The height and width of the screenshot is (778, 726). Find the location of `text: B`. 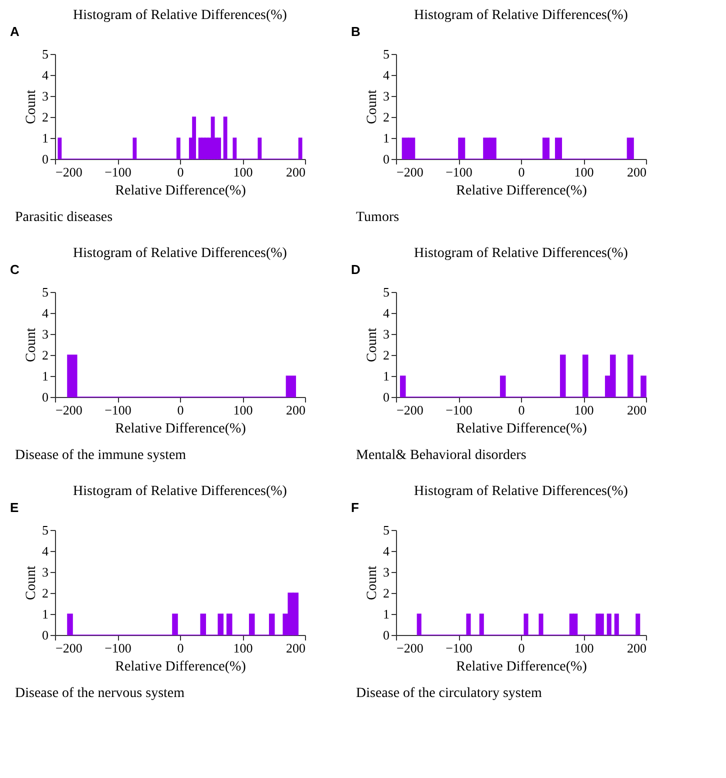

text: B is located at coordinates (355, 31).